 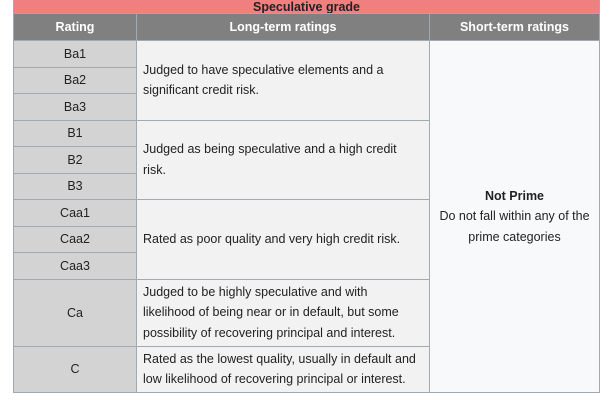 I want to click on rating-cell: B3, so click(x=75, y=186).